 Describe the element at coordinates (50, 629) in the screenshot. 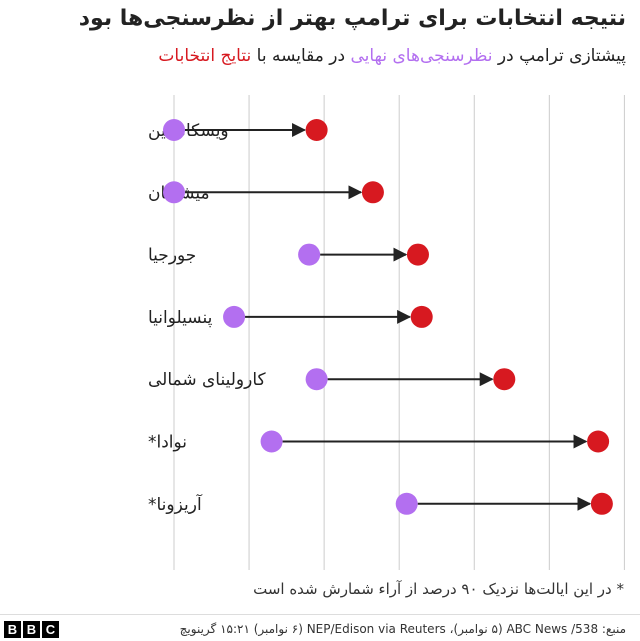

I see `bbc-logo-letter: C` at that location.